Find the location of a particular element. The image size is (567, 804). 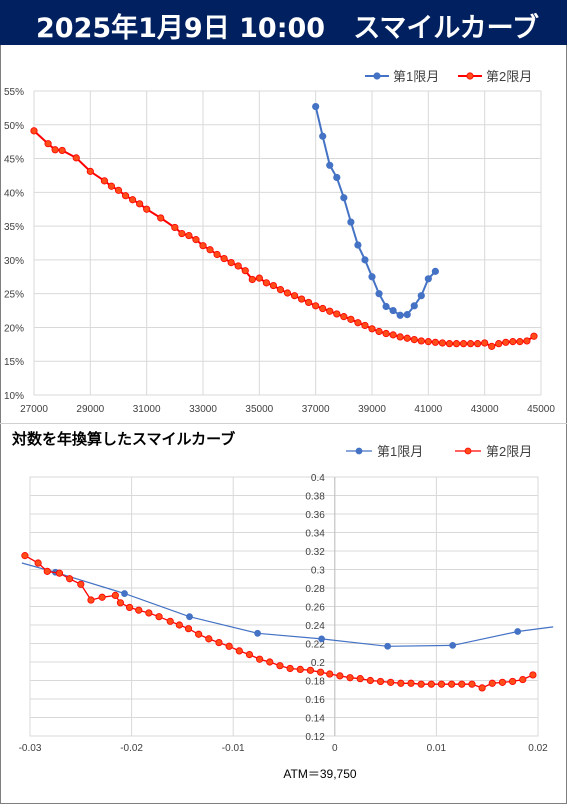

x-tick-label: -0.03 is located at coordinates (30, 748).